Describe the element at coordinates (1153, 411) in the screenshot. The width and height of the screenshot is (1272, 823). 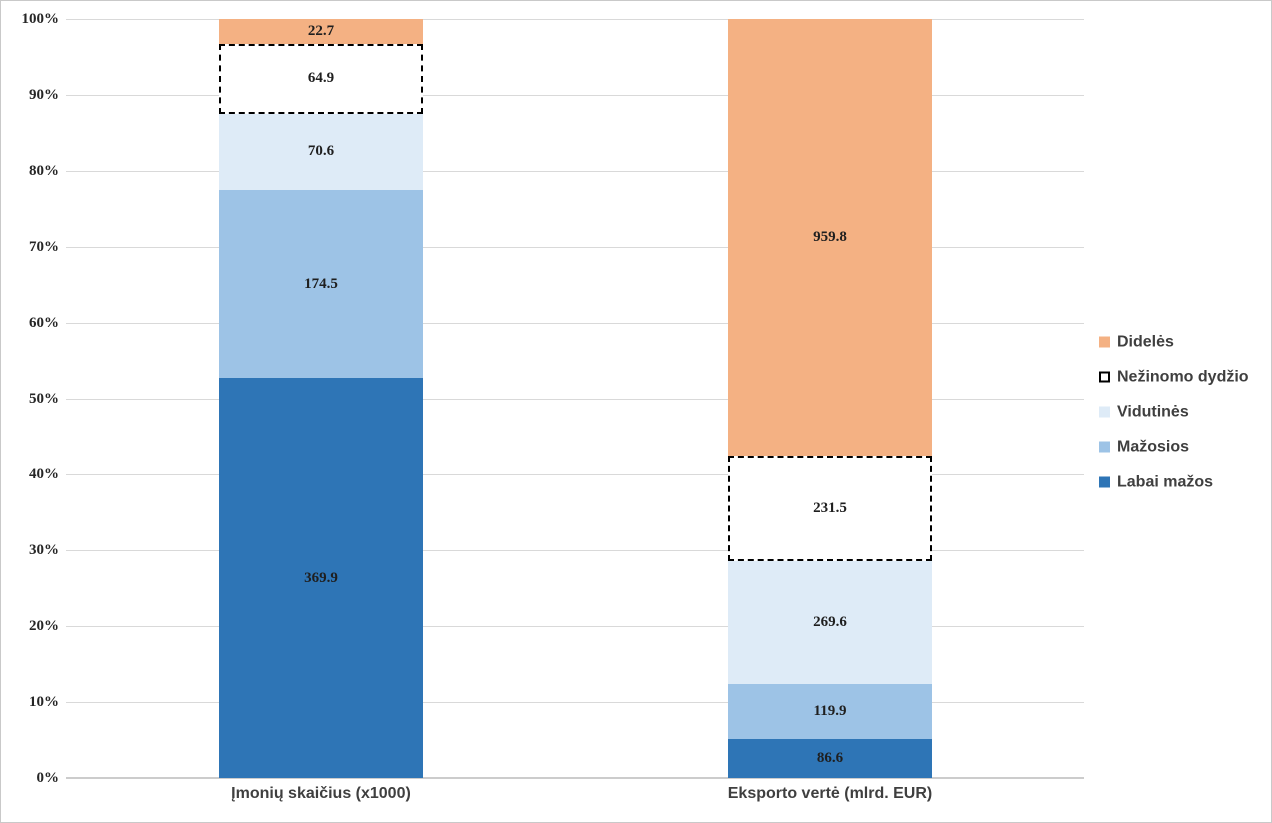
I see `legend-label: Vidutinės` at that location.